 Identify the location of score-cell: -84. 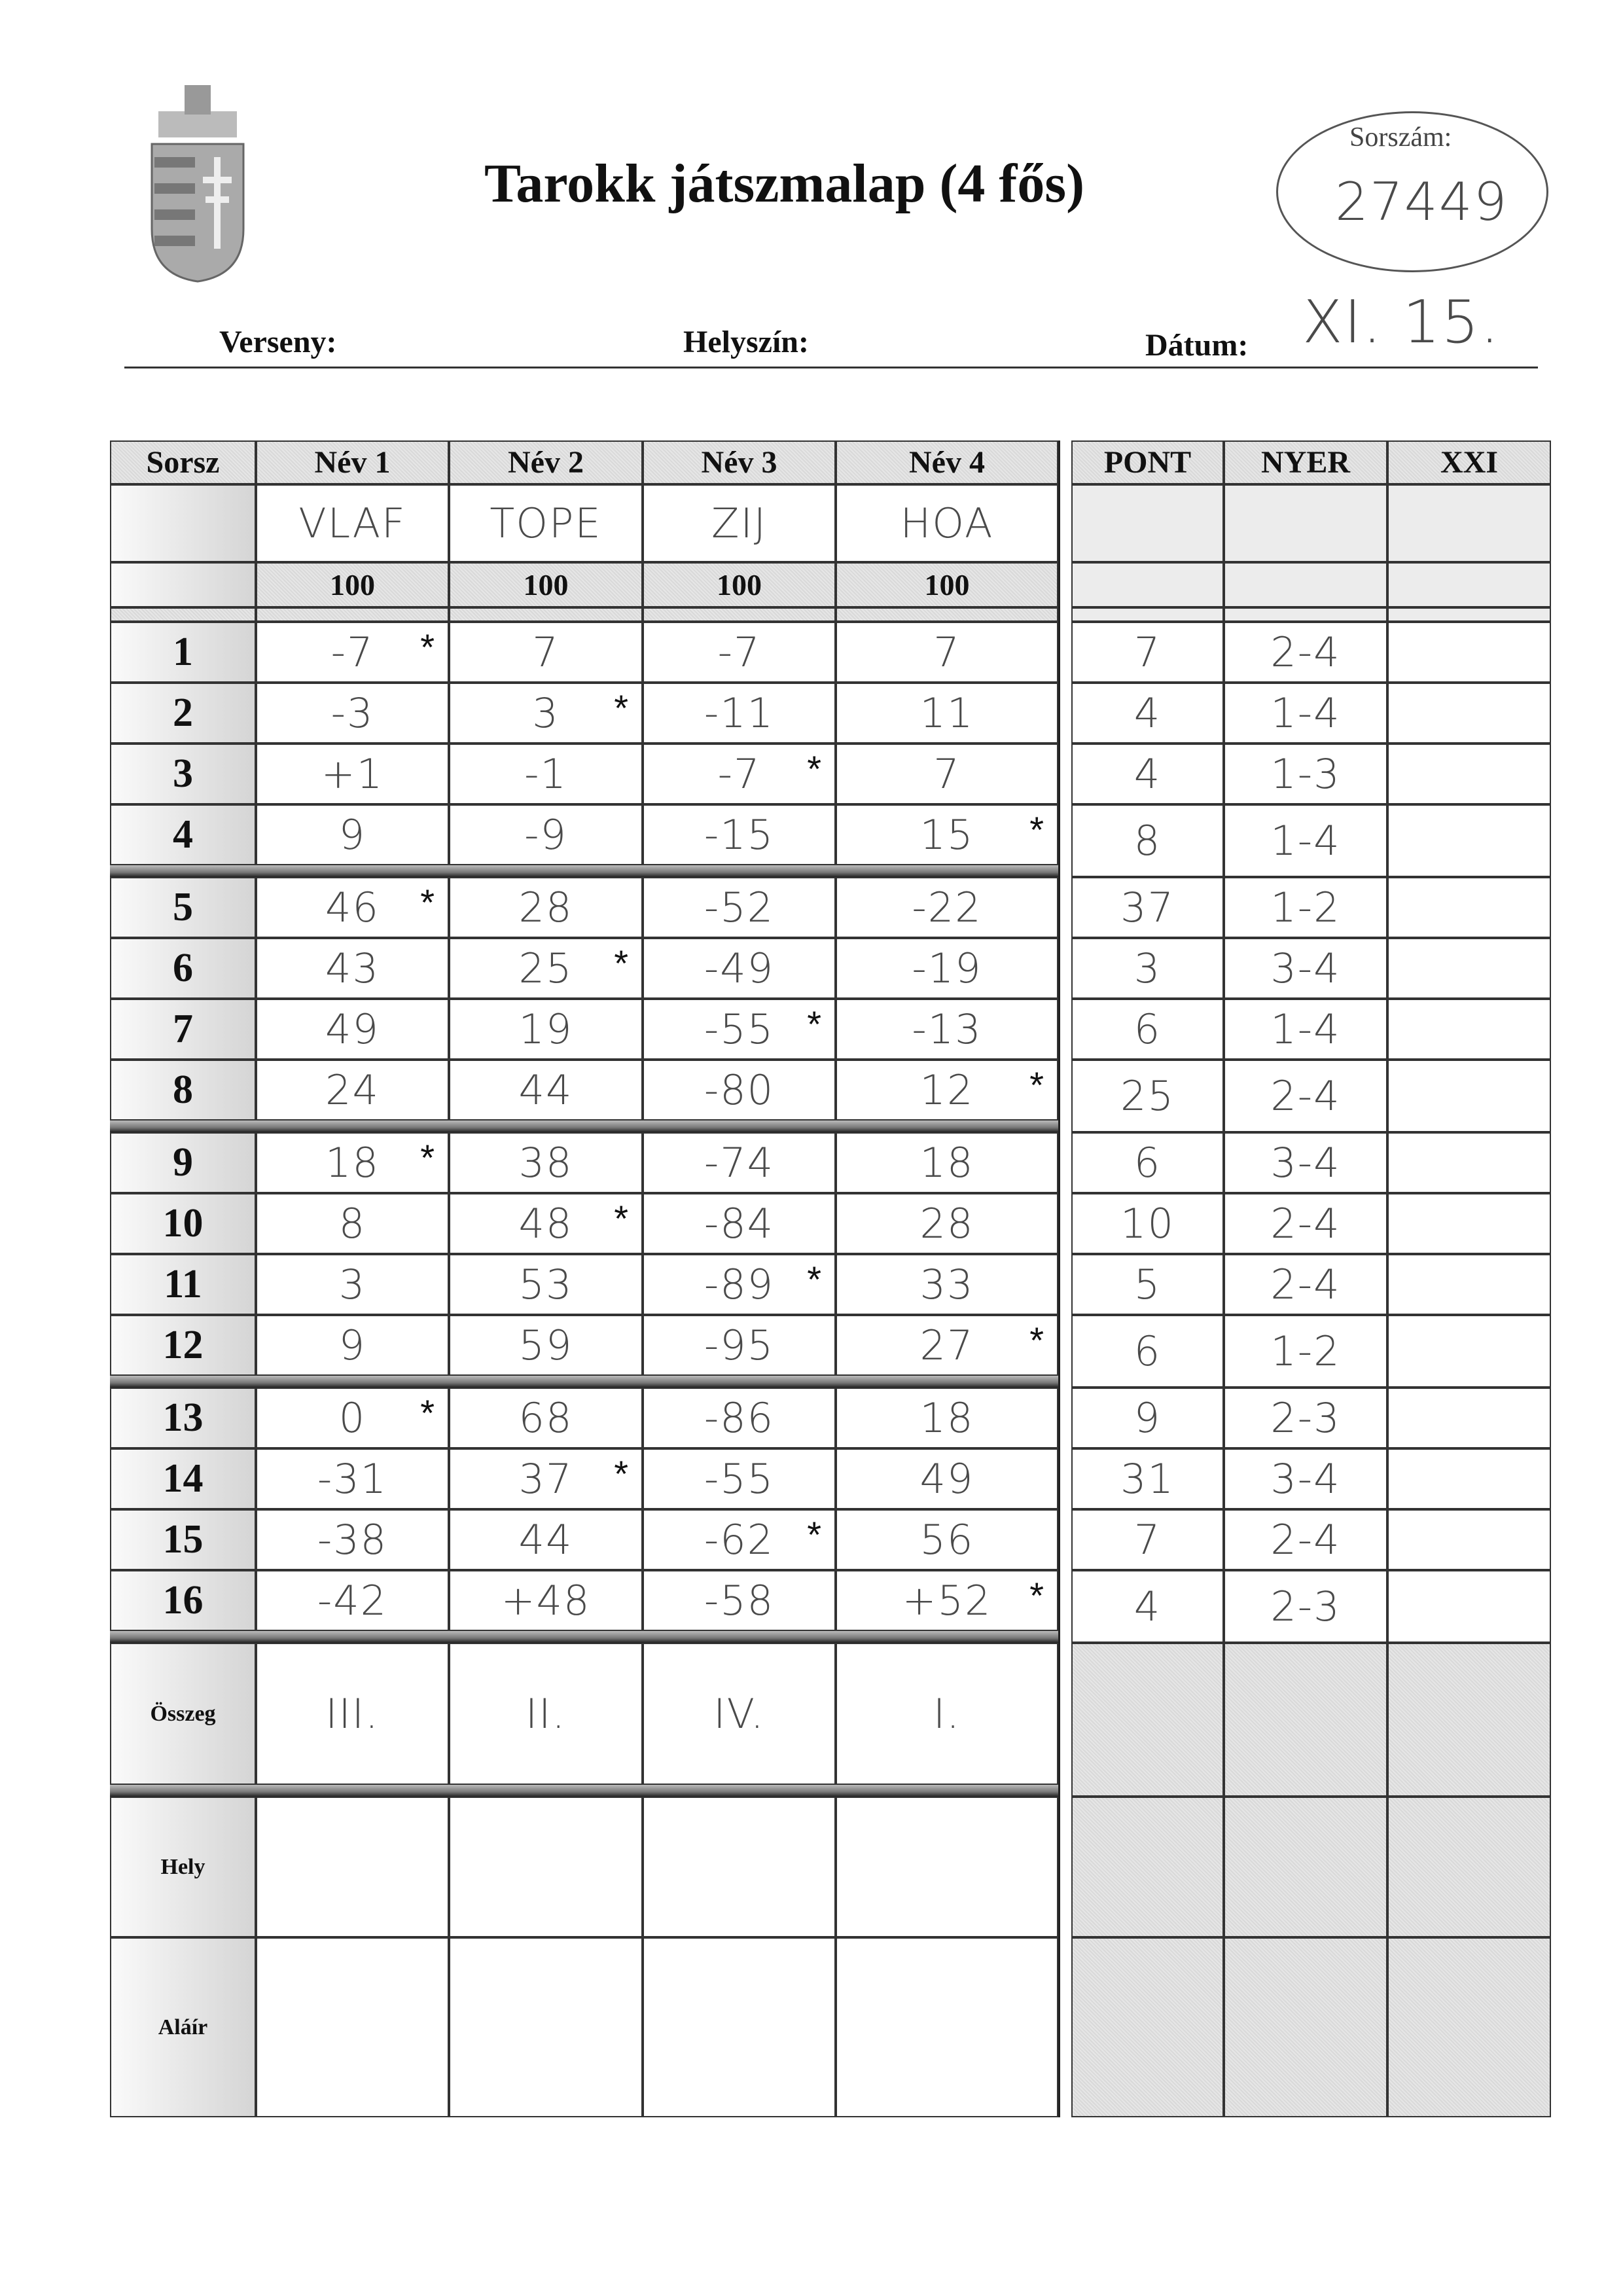
(740, 1223).